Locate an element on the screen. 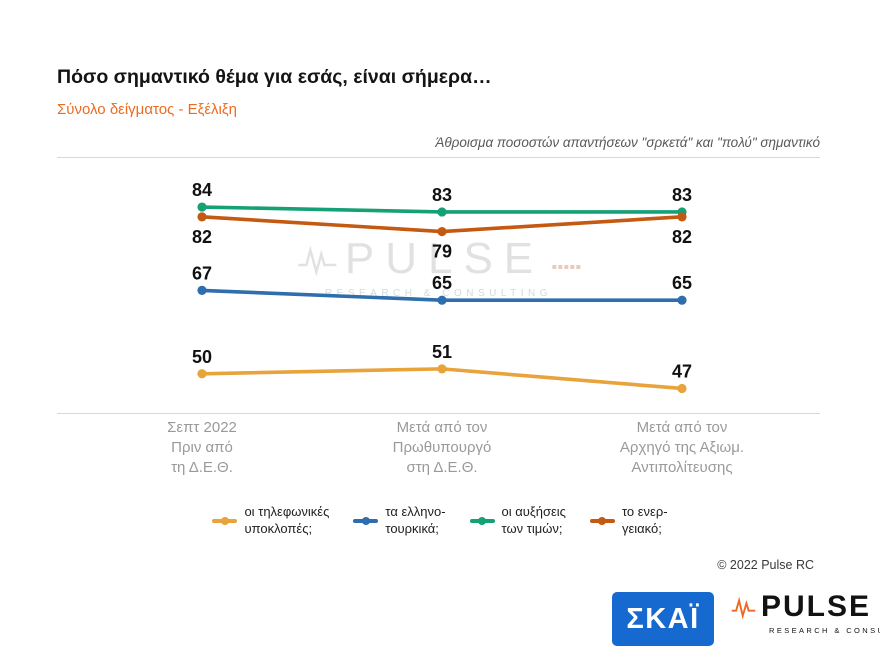 The image size is (880, 660). skai-logo-text: ΣΚΑΪ is located at coordinates (663, 618).